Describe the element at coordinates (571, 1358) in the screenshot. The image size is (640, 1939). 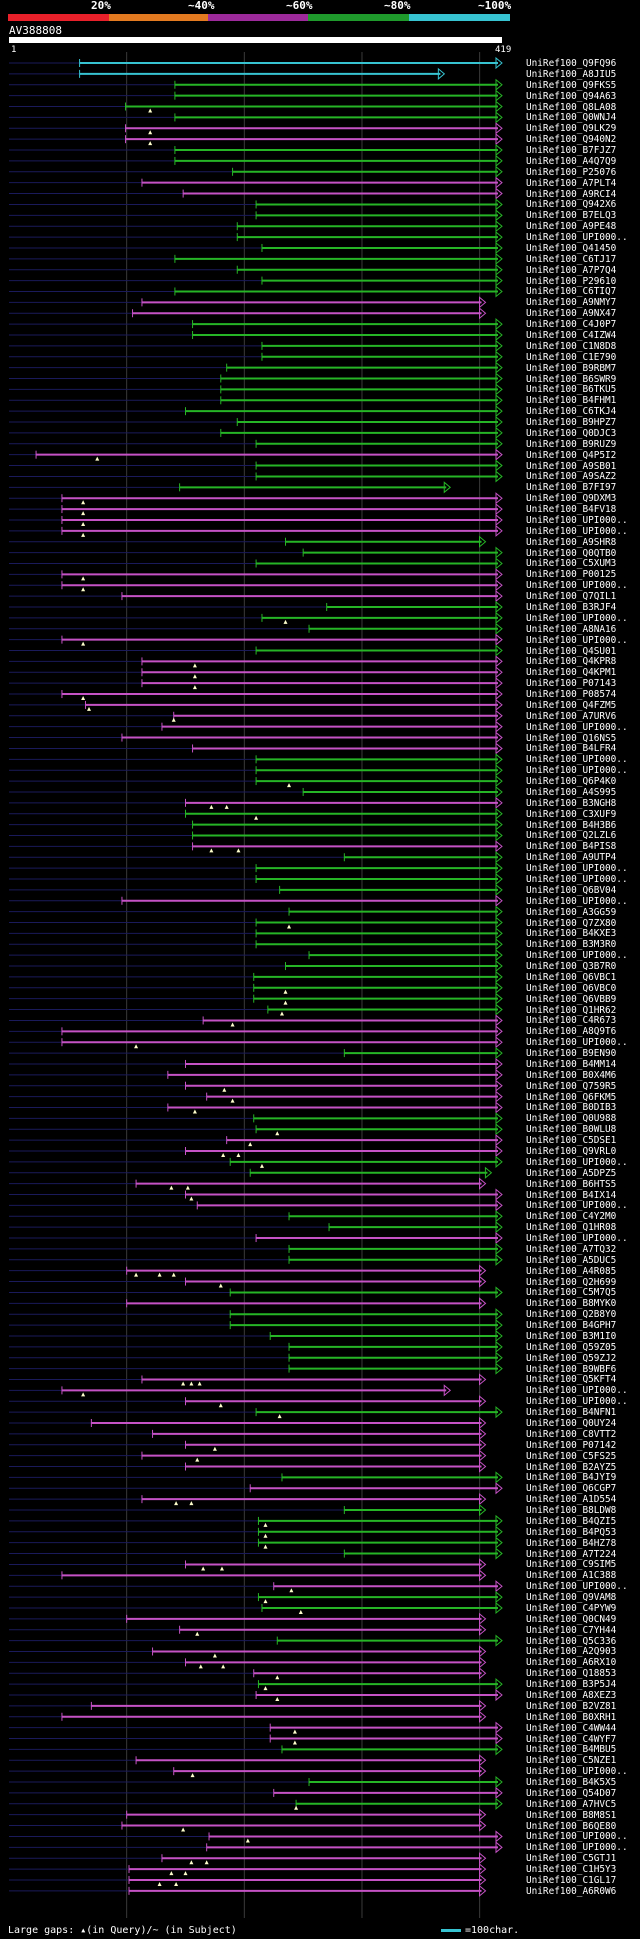
I see `hit-label: UniRef100_Q59ZJ2` at that location.